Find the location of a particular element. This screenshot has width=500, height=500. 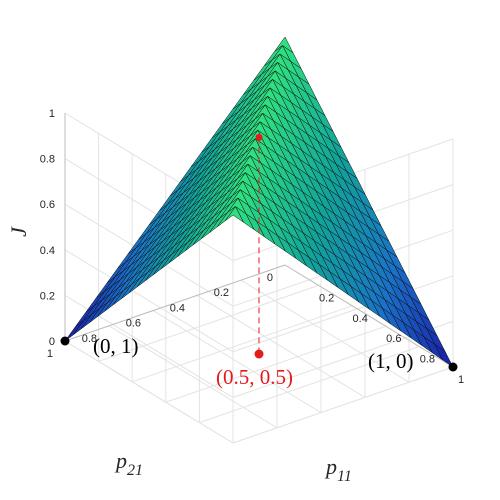

y-axis-label: p21 is located at coordinates (128, 463).